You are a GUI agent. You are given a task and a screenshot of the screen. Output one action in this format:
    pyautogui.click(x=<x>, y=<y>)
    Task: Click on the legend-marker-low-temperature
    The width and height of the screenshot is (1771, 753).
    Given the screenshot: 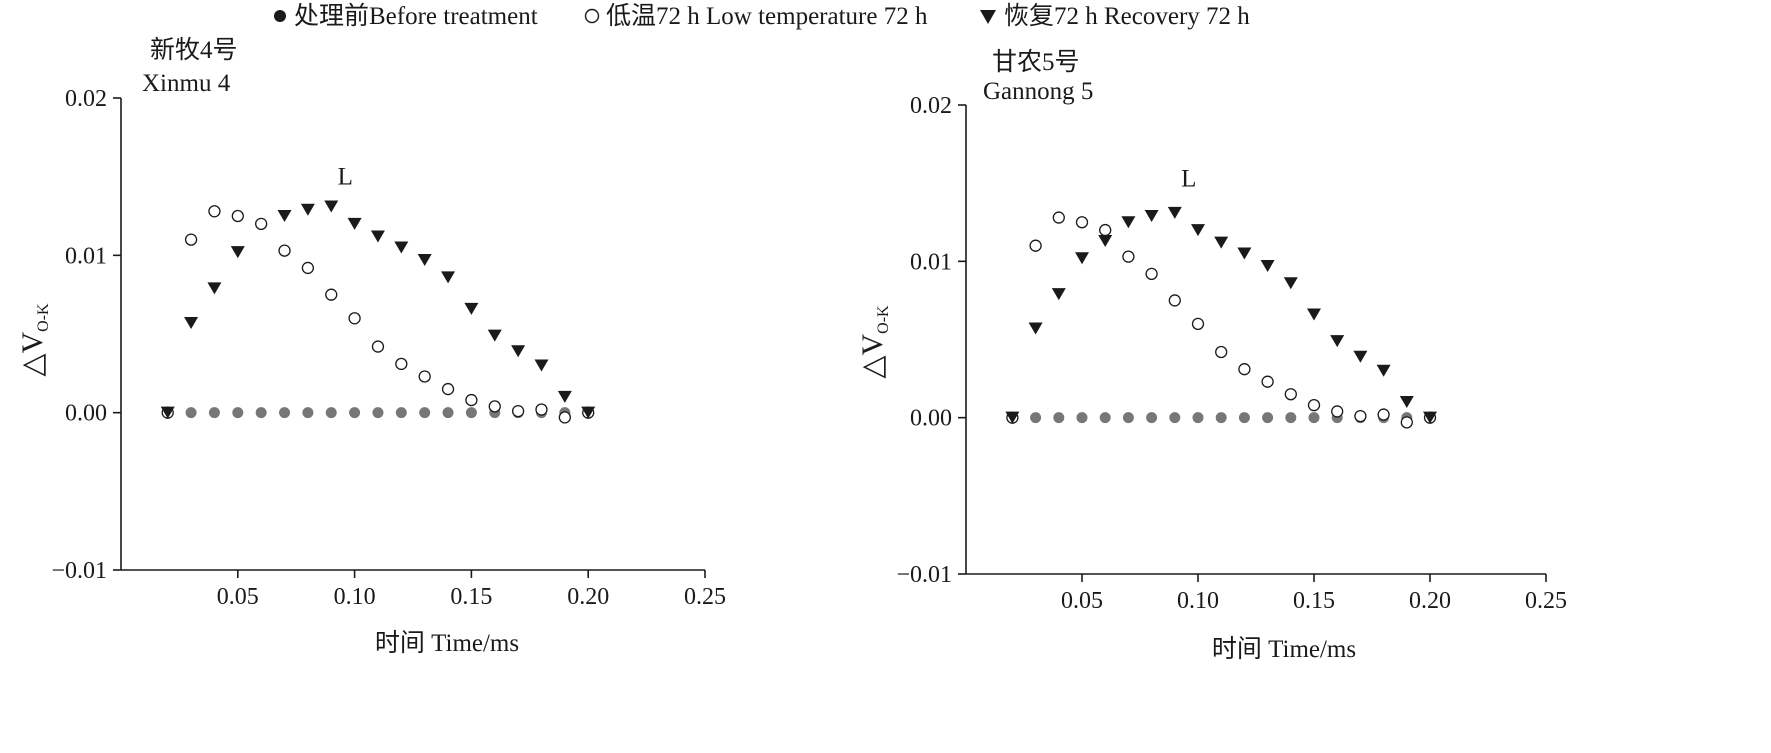 What is the action you would take?
    pyautogui.click(x=592, y=16)
    